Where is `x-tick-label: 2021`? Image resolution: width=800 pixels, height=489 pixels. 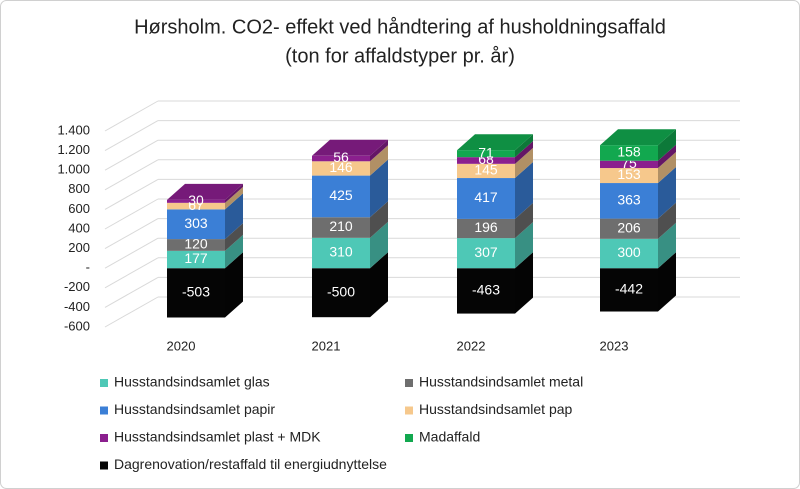 x-tick-label: 2021 is located at coordinates (326, 345).